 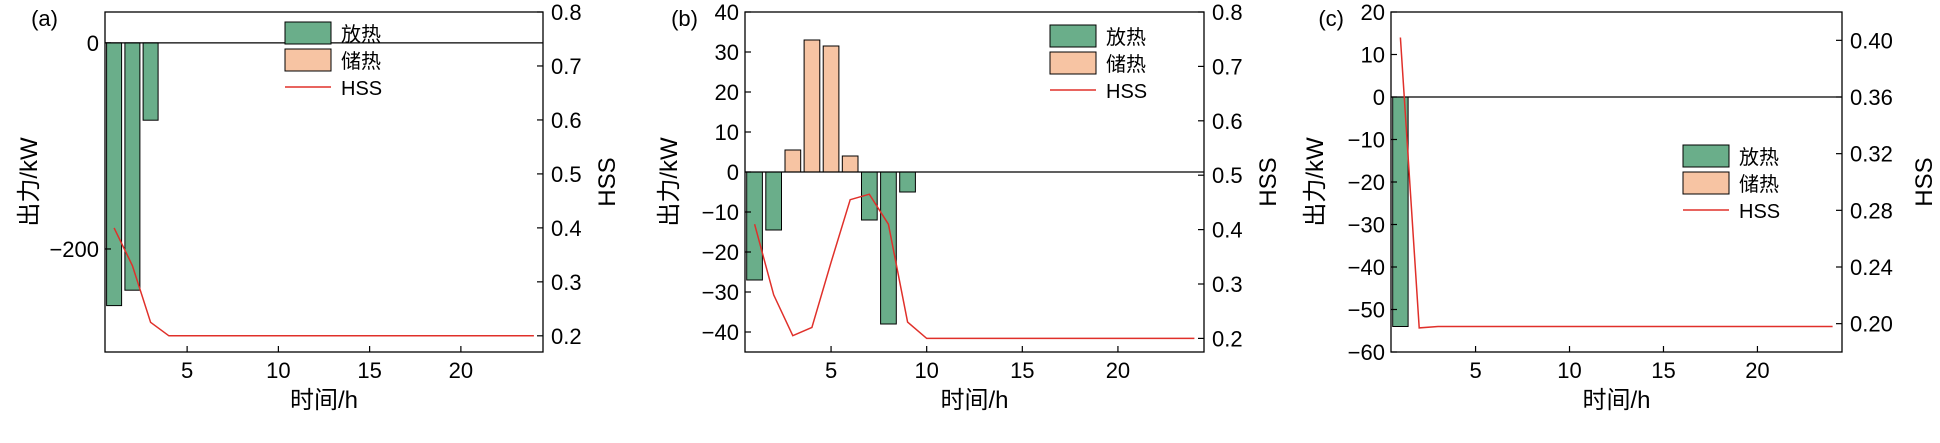 What do you see at coordinates (684, 18) in the screenshot?
I see `panel-label: (b)` at bounding box center [684, 18].